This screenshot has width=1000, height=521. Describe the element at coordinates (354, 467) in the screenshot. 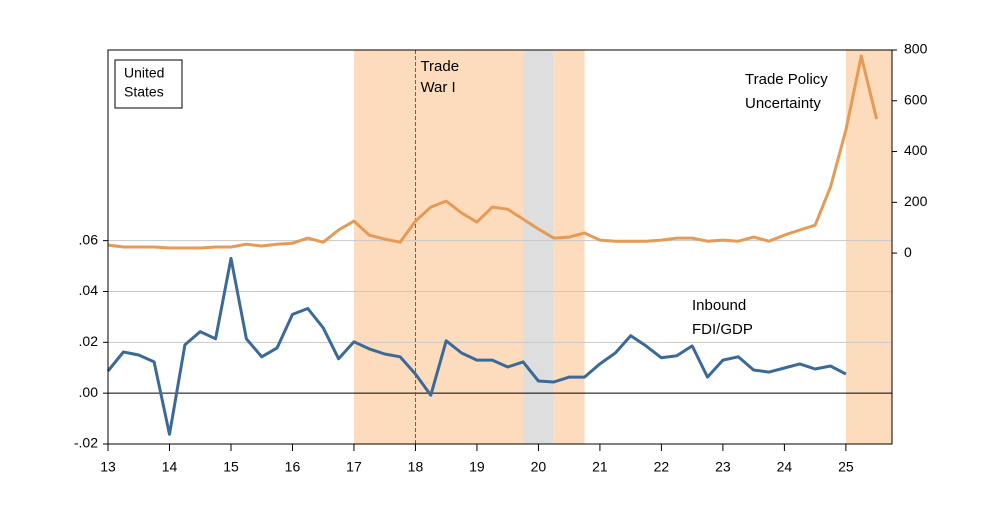

I see `x-tick-label: 17` at that location.